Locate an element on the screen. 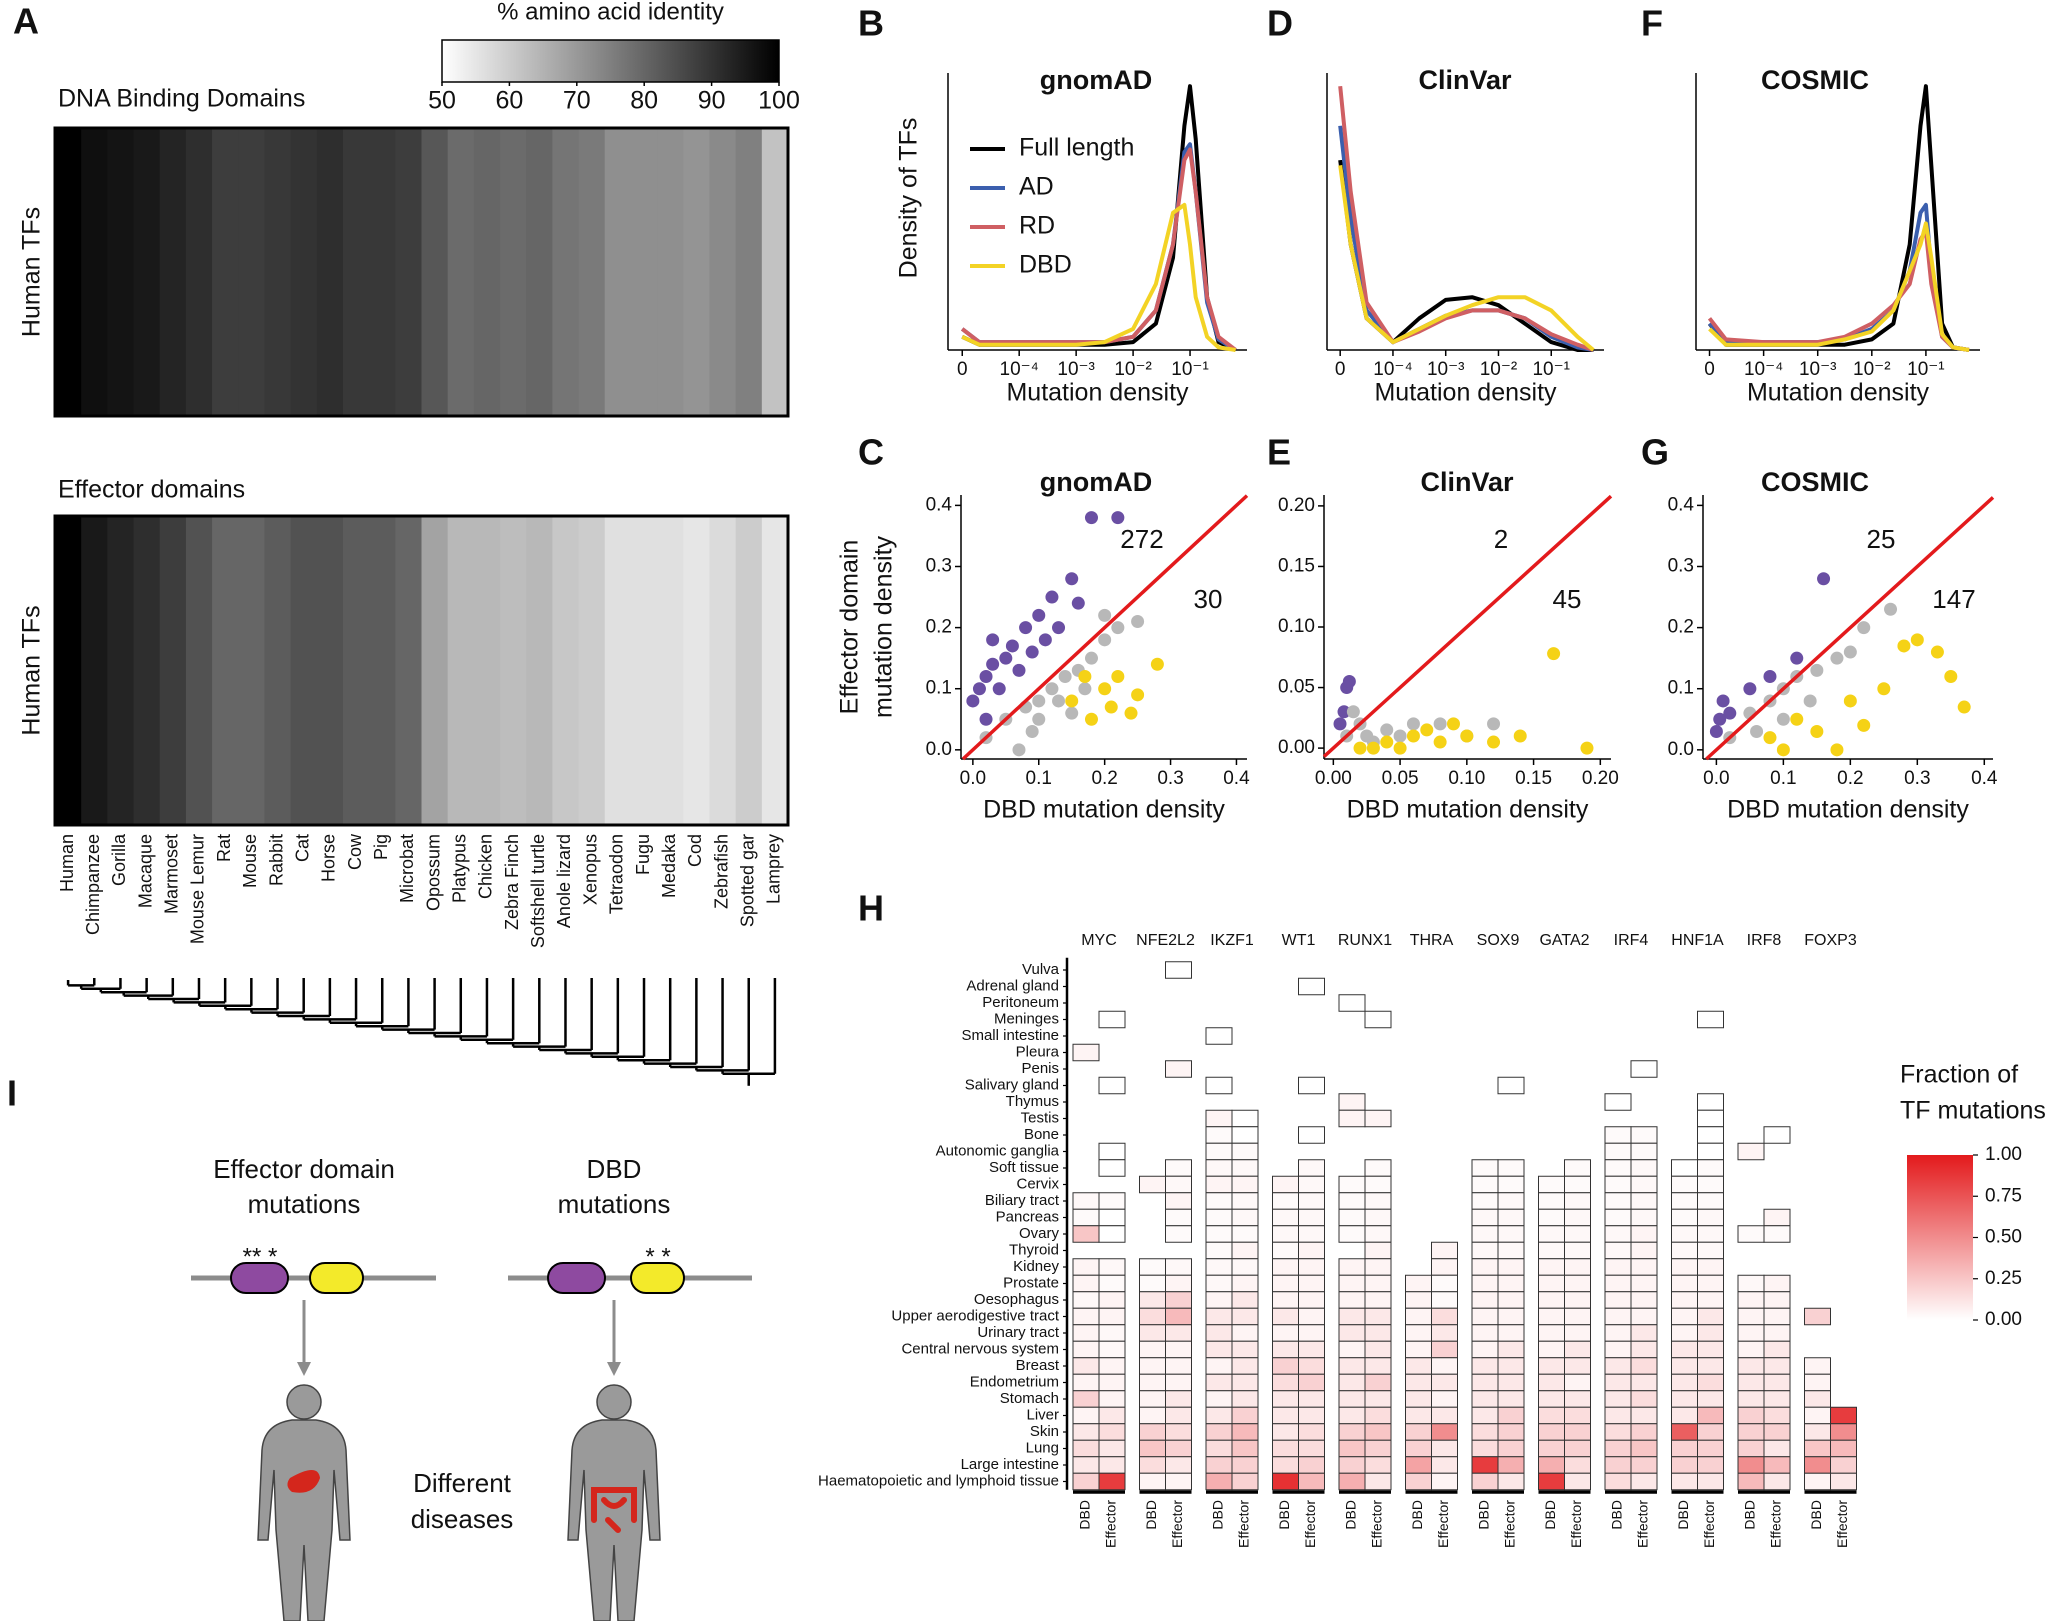 This screenshot has height=1621, width=2070. density-line is located at coordinates (1839, 286).